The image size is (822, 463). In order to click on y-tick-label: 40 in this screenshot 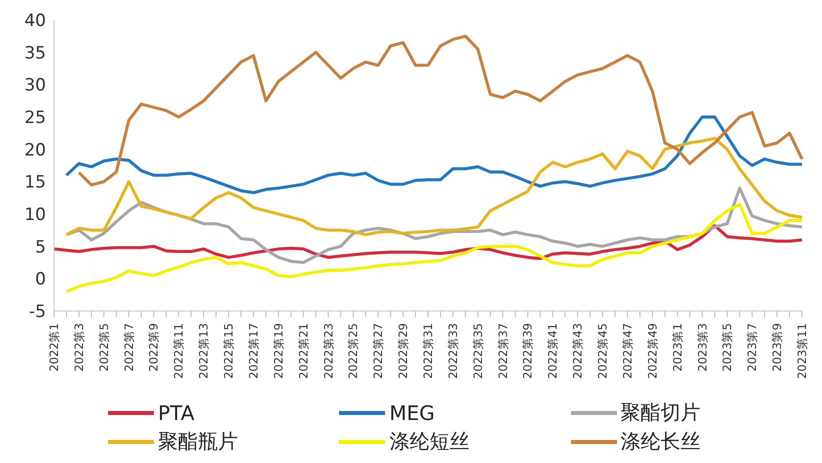, I will do `click(35, 21)`.